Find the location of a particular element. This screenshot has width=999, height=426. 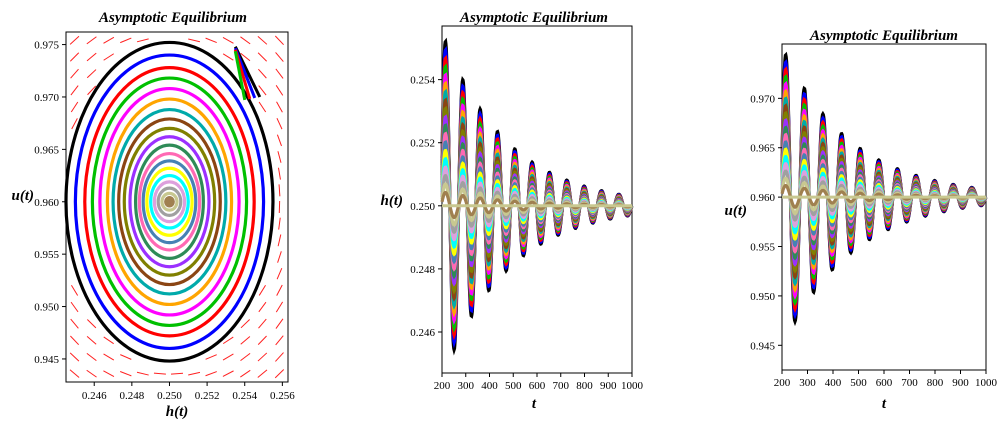

x-tick-label: 0.256 is located at coordinates (282, 396).